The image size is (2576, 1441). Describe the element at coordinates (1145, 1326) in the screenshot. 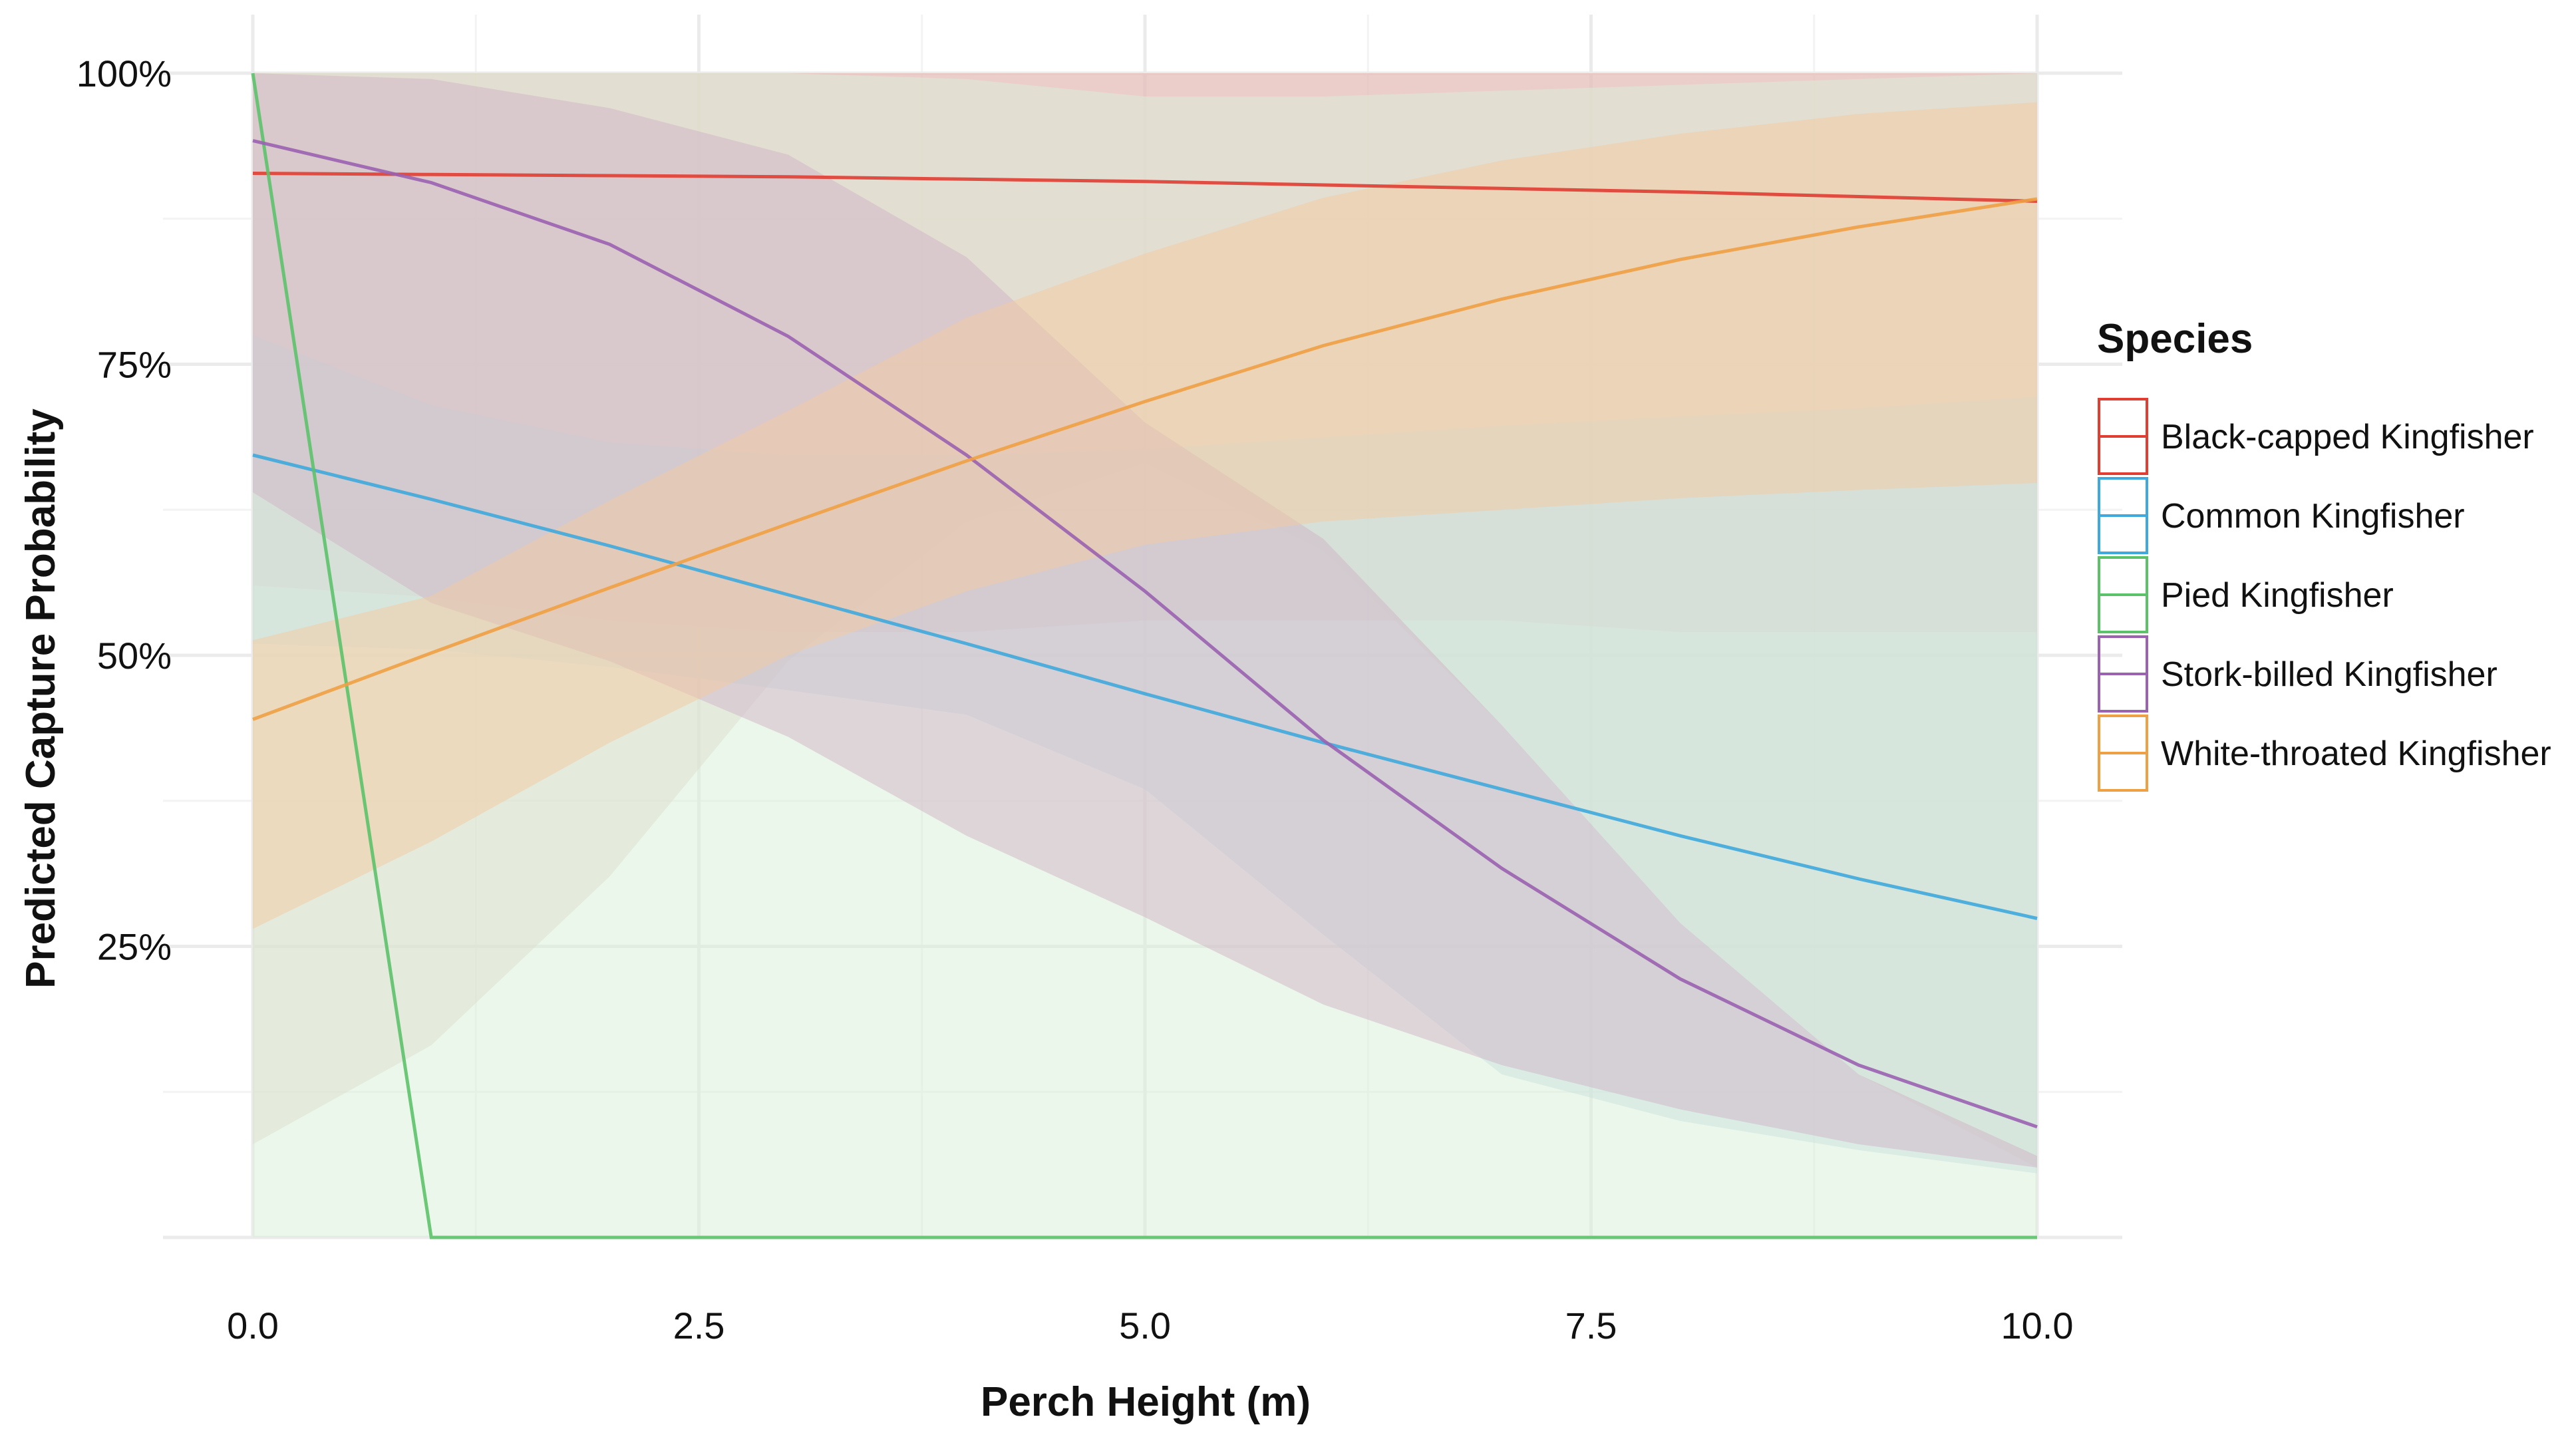

I see `x-tick-label: 5.0` at that location.